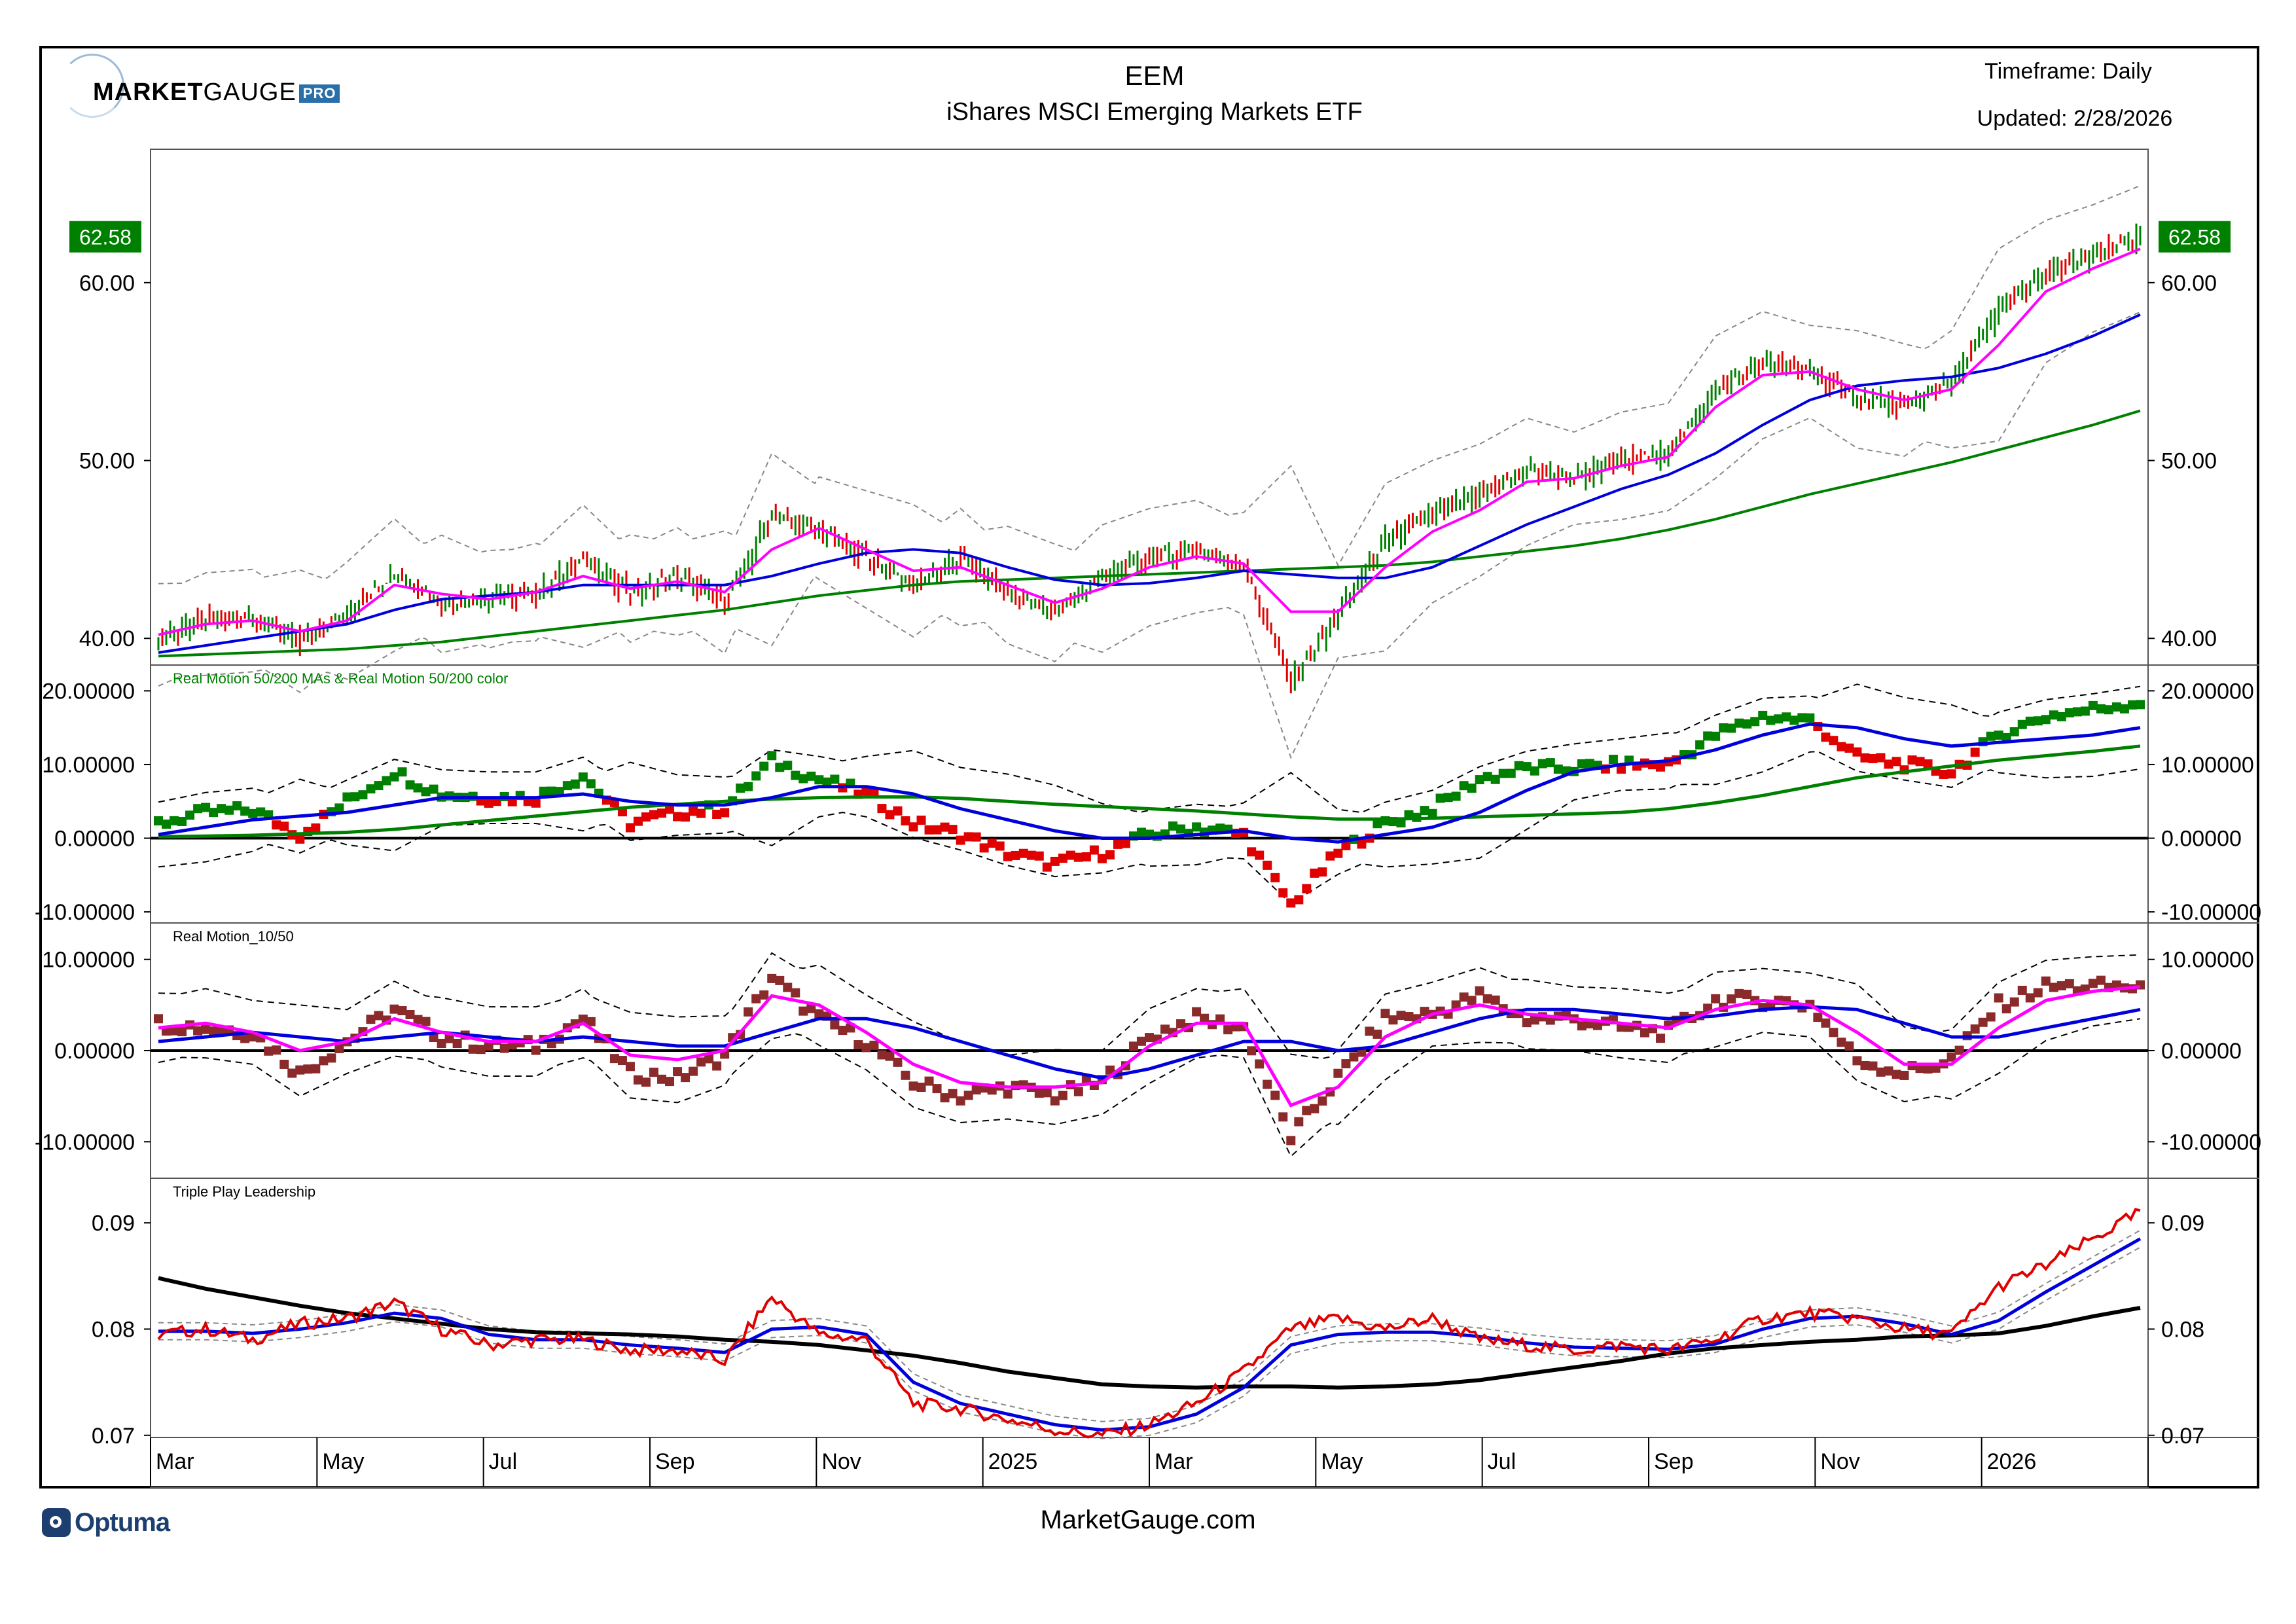 The width and height of the screenshot is (2296, 1624). Describe the element at coordinates (107, 461) in the screenshot. I see `y-tick-label-left: 50.00` at that location.